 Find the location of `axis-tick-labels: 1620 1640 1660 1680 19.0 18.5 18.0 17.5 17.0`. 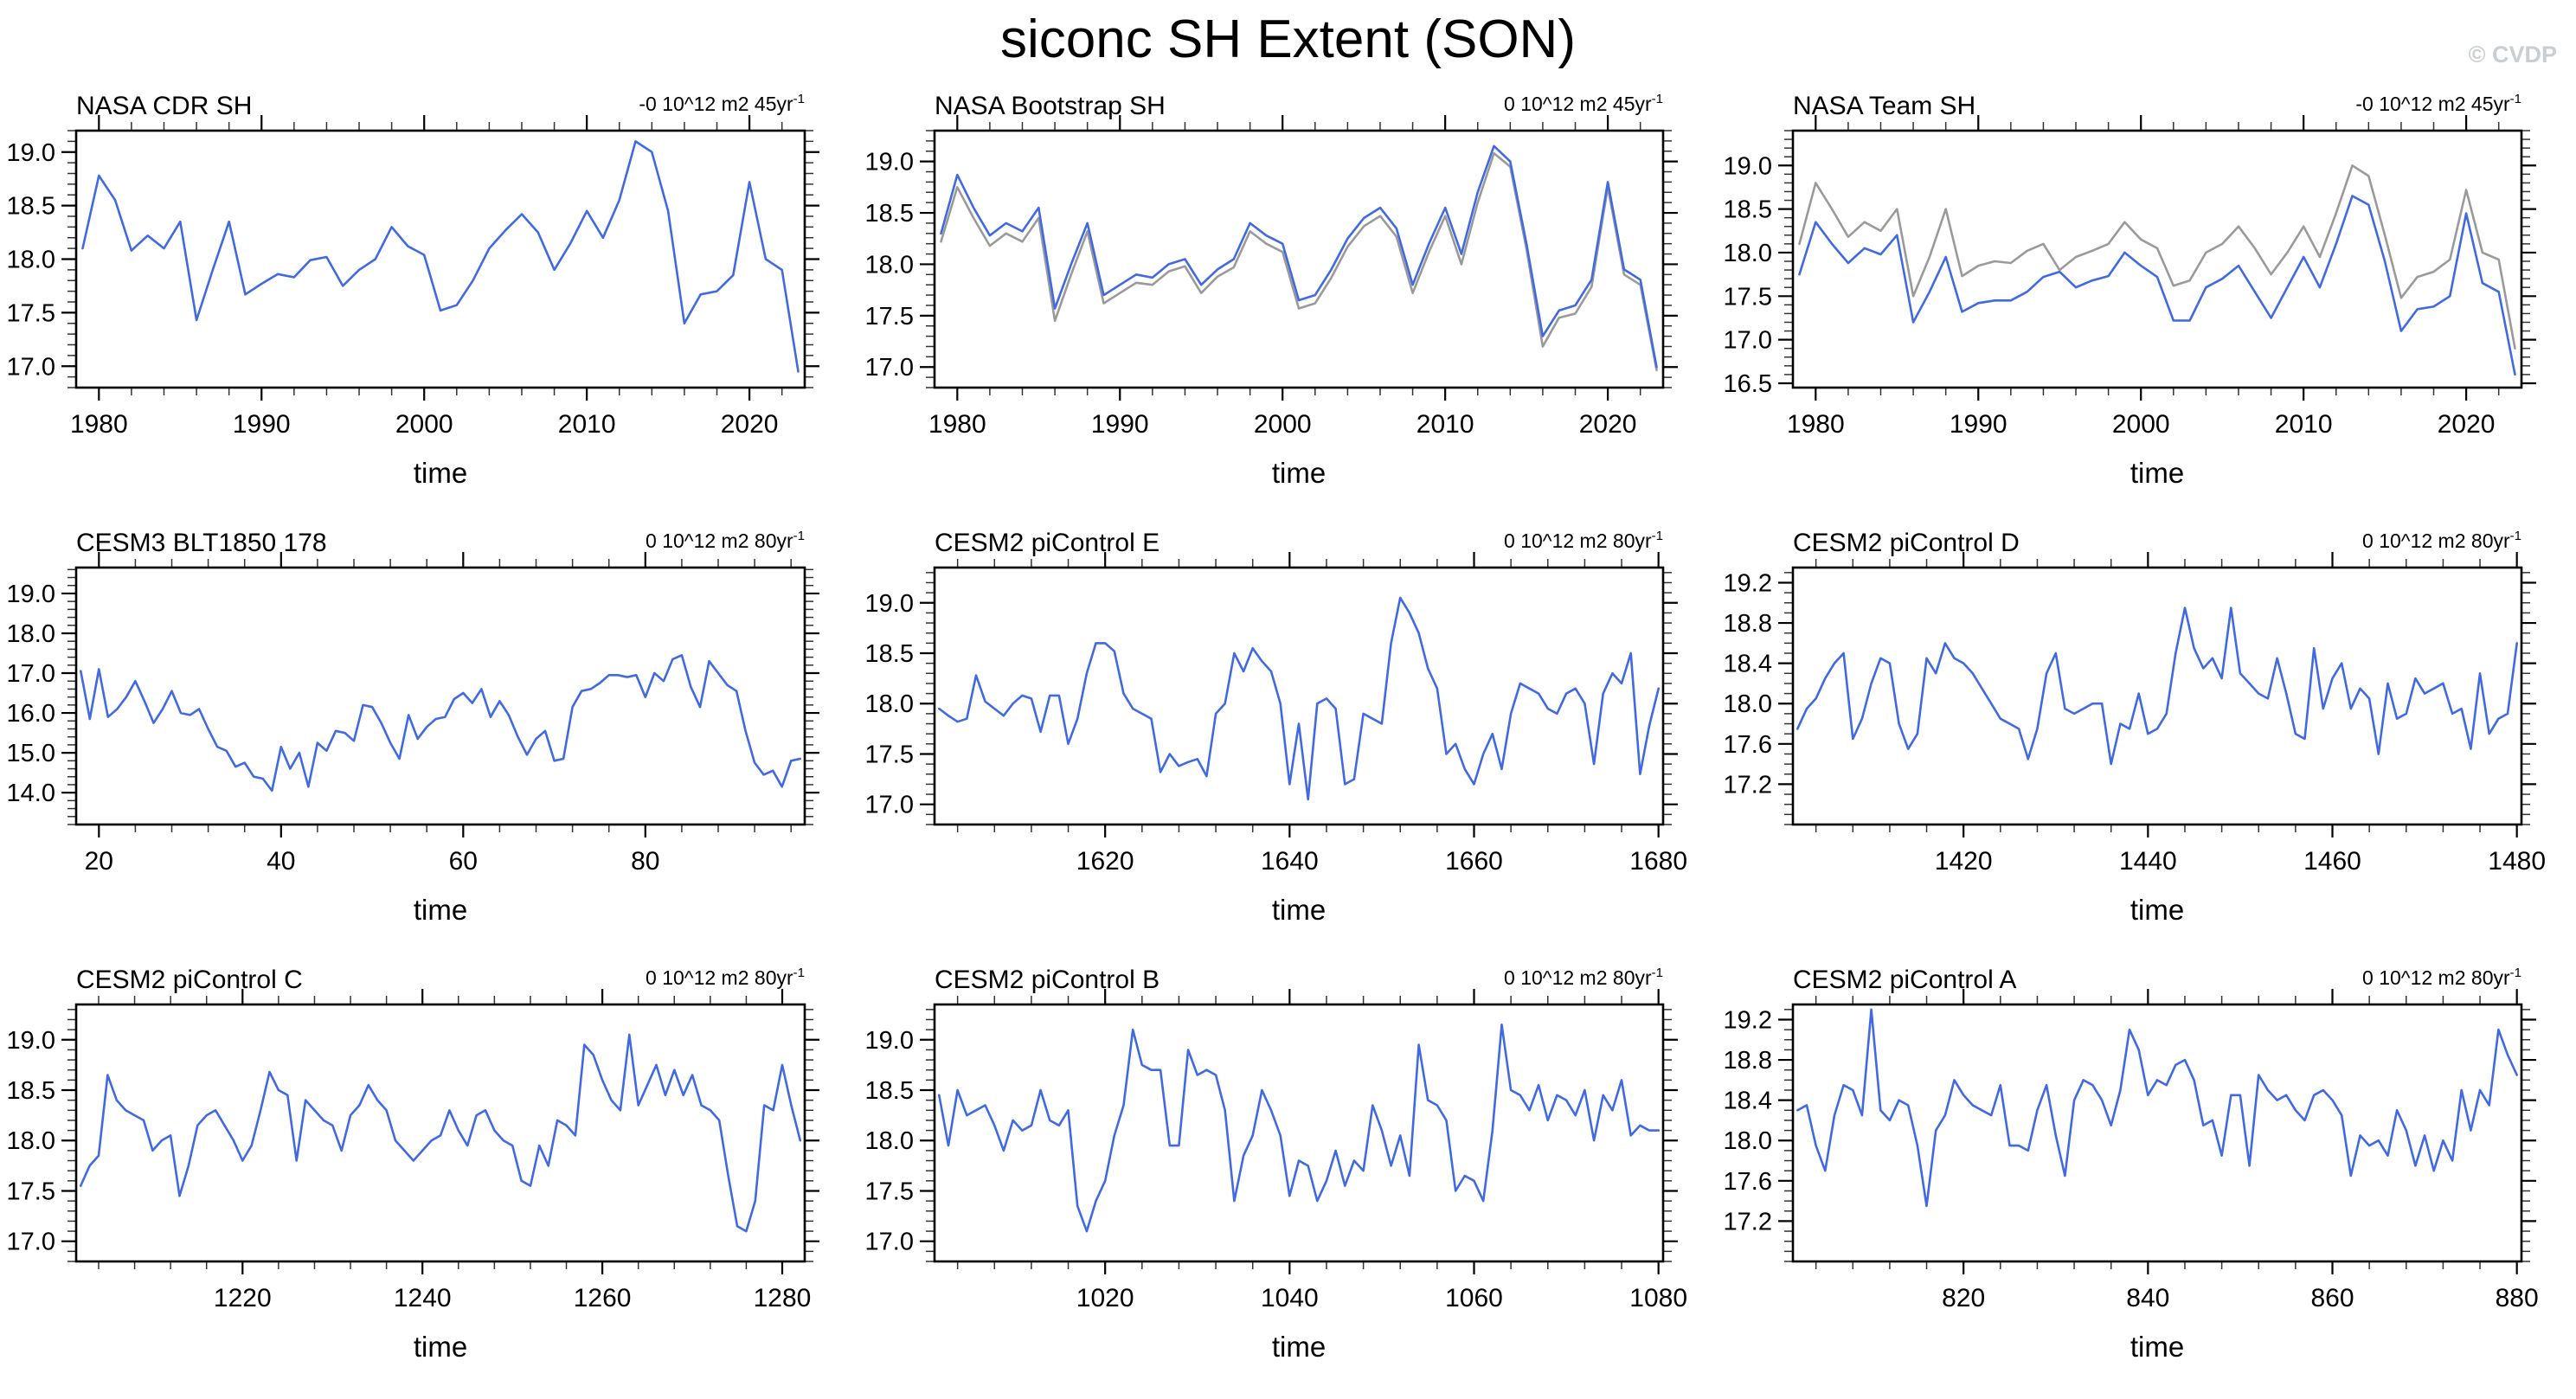

axis-tick-labels: 1620 1640 1660 1680 19.0 18.5 18.0 17.5 17.0 is located at coordinates (1276, 733).